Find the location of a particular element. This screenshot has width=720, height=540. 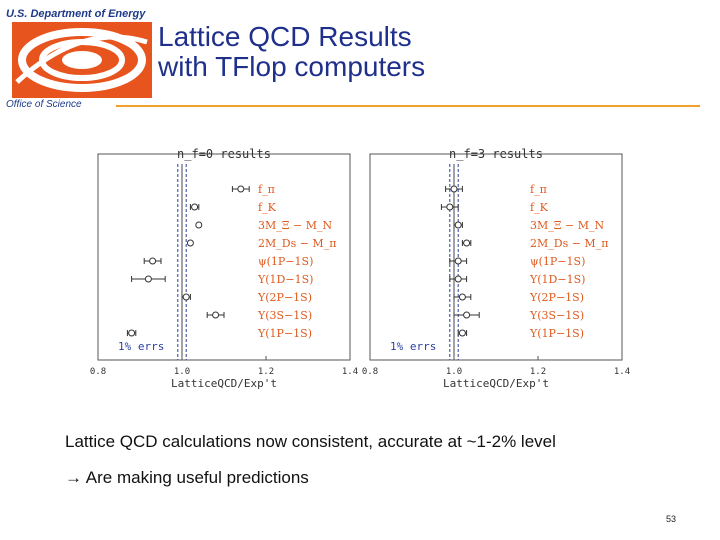

body-line-2-text: Are making useful predictions is located at coordinates (197, 477).